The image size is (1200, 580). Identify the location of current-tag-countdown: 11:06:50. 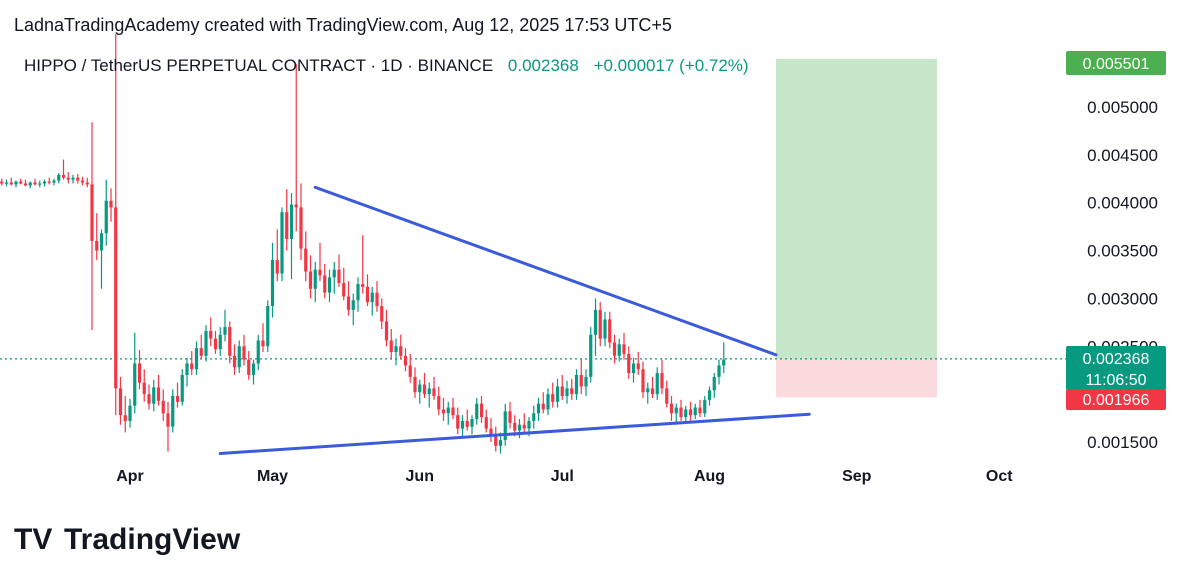
(1115, 380).